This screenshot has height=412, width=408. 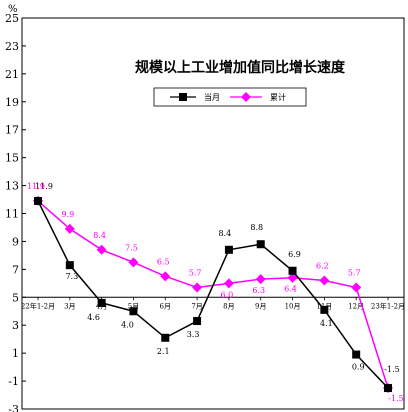 What do you see at coordinates (240, 67) in the screenshot?
I see `chart-title: 规模以上工业增加值同比增长速度` at bounding box center [240, 67].